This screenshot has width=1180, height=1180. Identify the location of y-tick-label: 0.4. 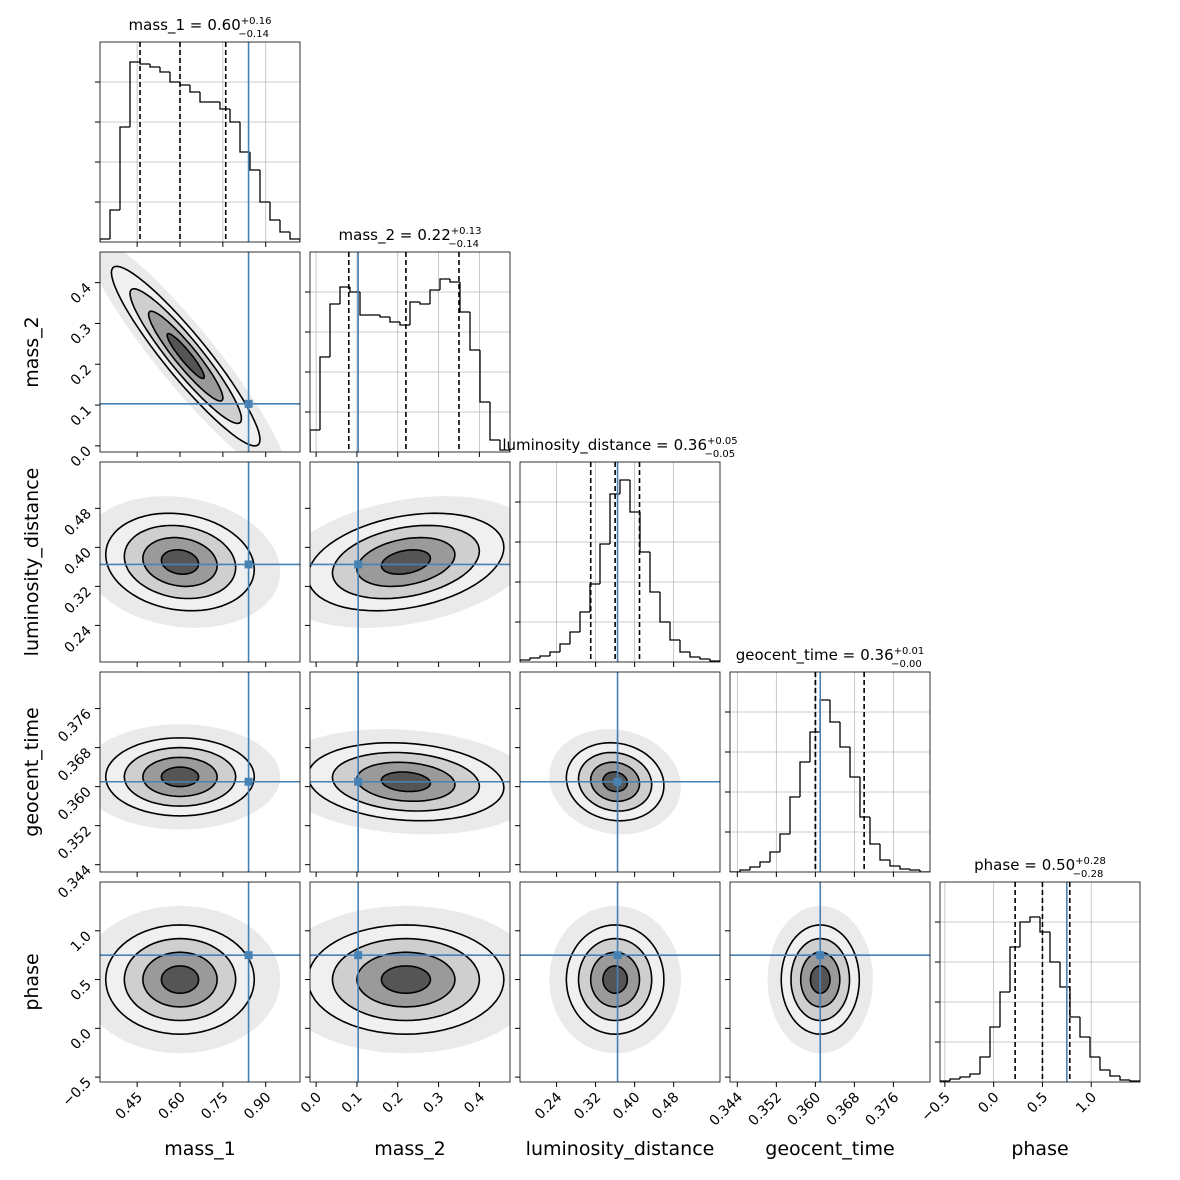
(81, 293).